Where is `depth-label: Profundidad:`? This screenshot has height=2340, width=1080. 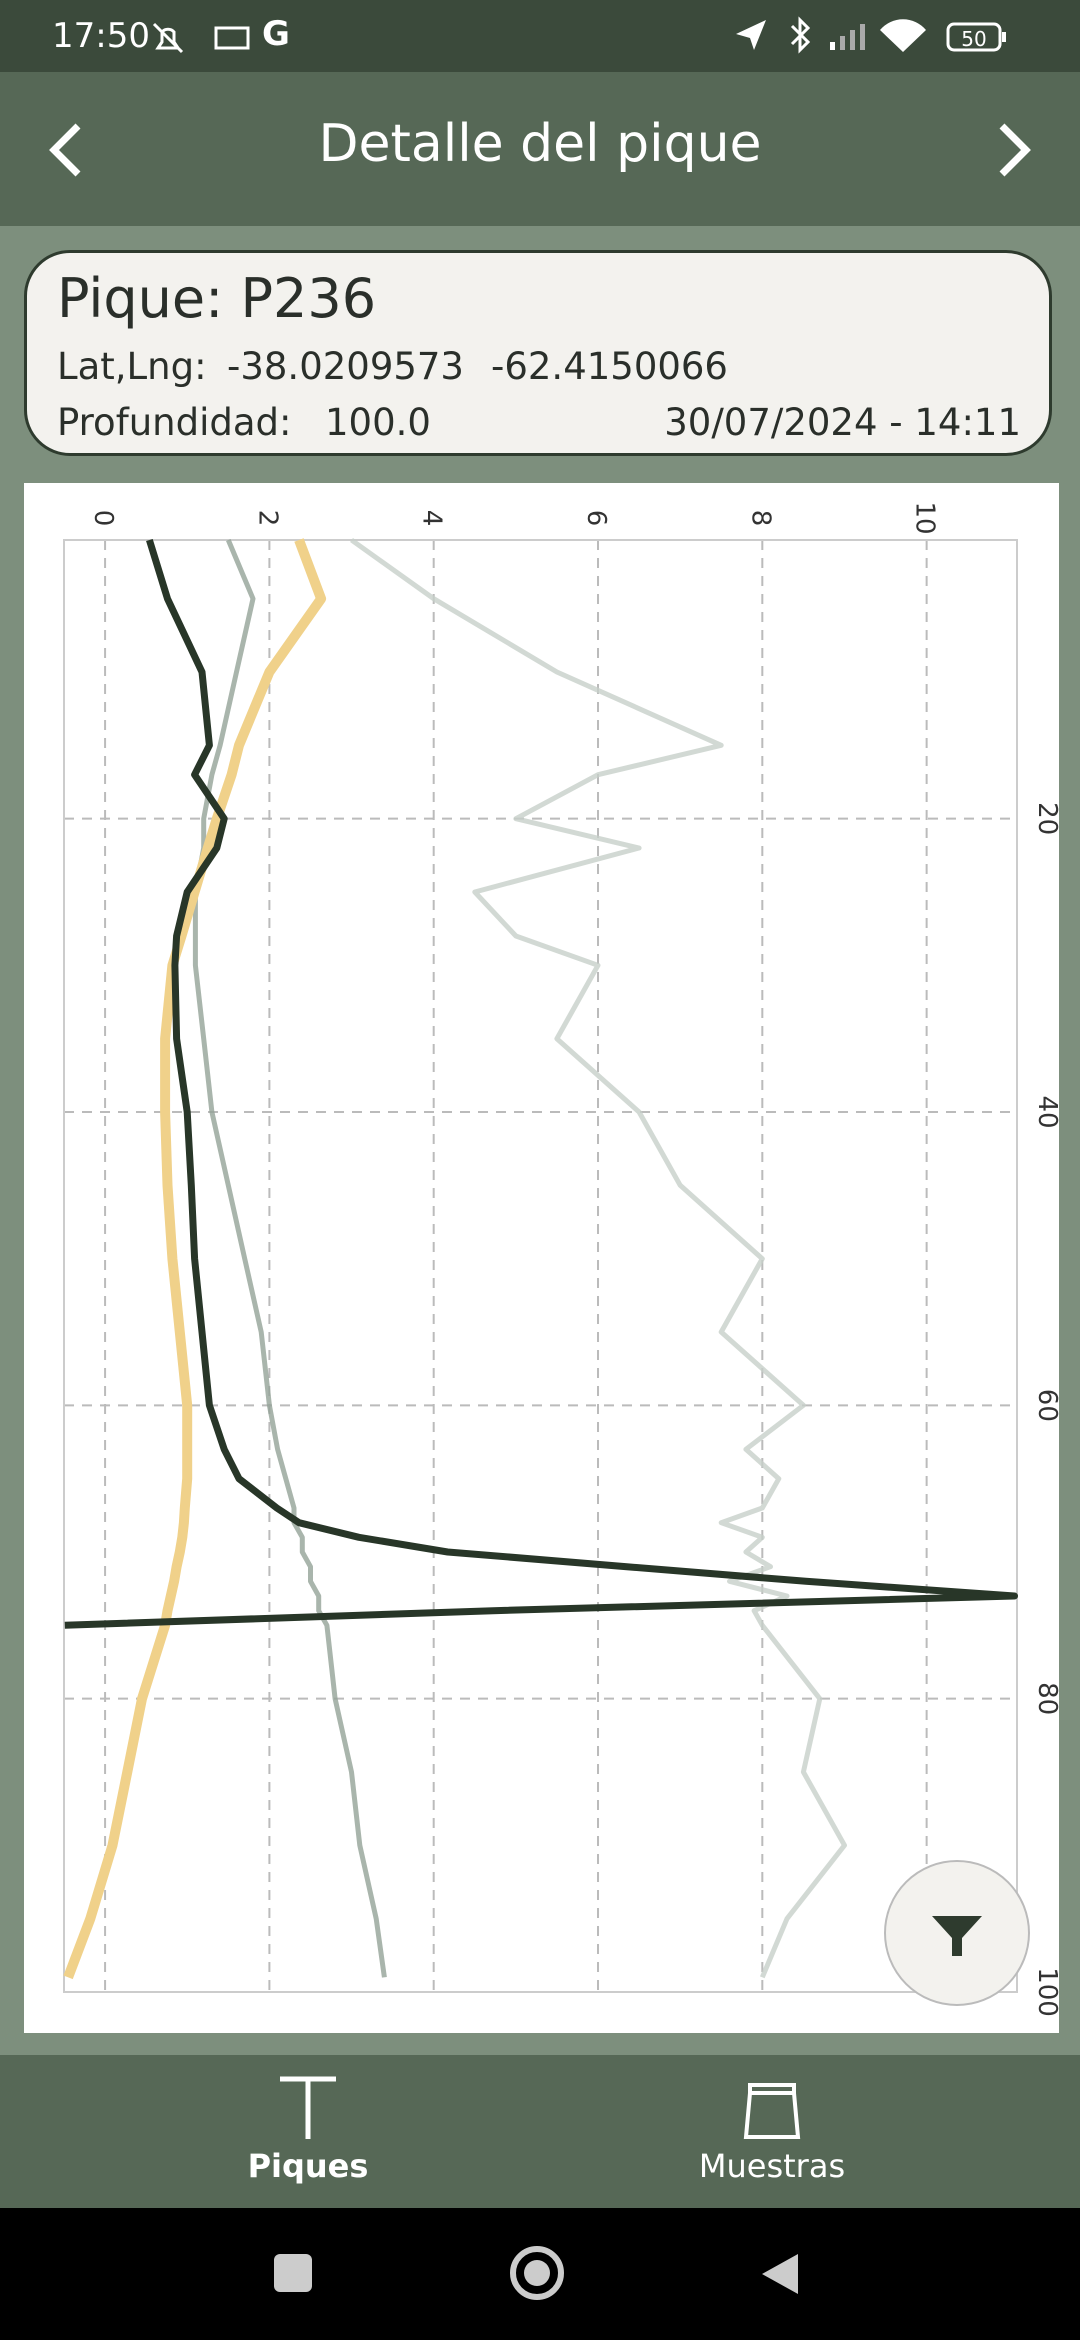 depth-label: Profundidad: is located at coordinates (174, 422).